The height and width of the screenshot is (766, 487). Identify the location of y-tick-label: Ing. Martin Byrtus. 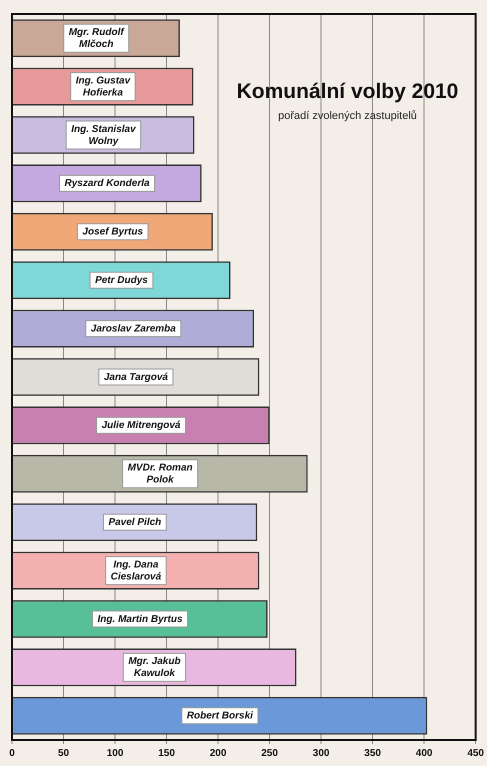
(140, 619).